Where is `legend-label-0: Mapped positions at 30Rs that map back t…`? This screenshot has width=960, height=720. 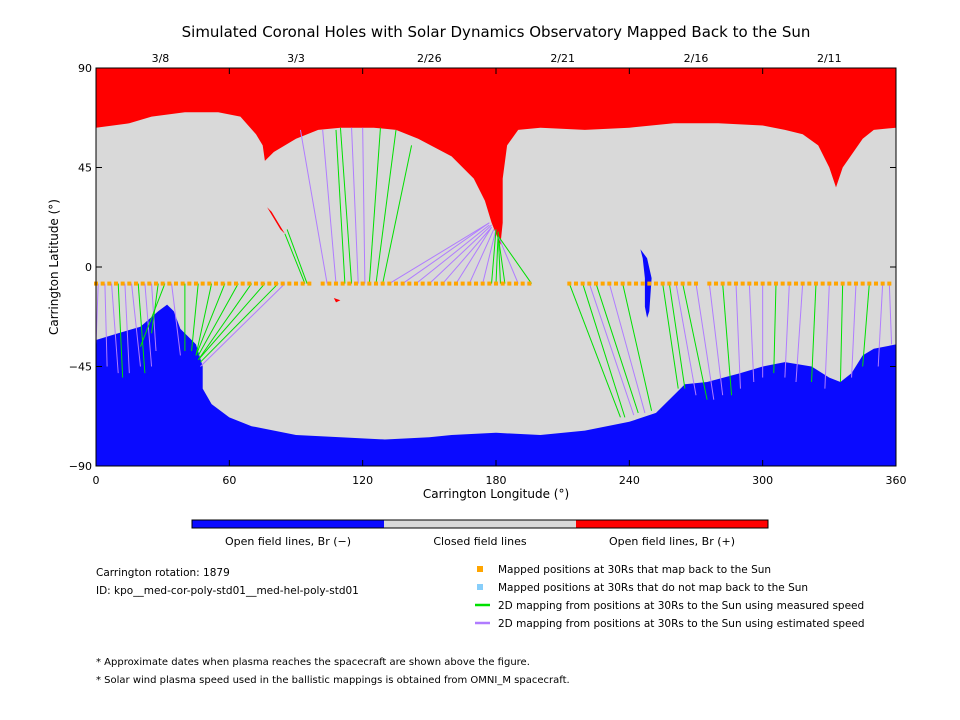
legend-label-0: Mapped positions at 30Rs that map back t… is located at coordinates (634, 570).